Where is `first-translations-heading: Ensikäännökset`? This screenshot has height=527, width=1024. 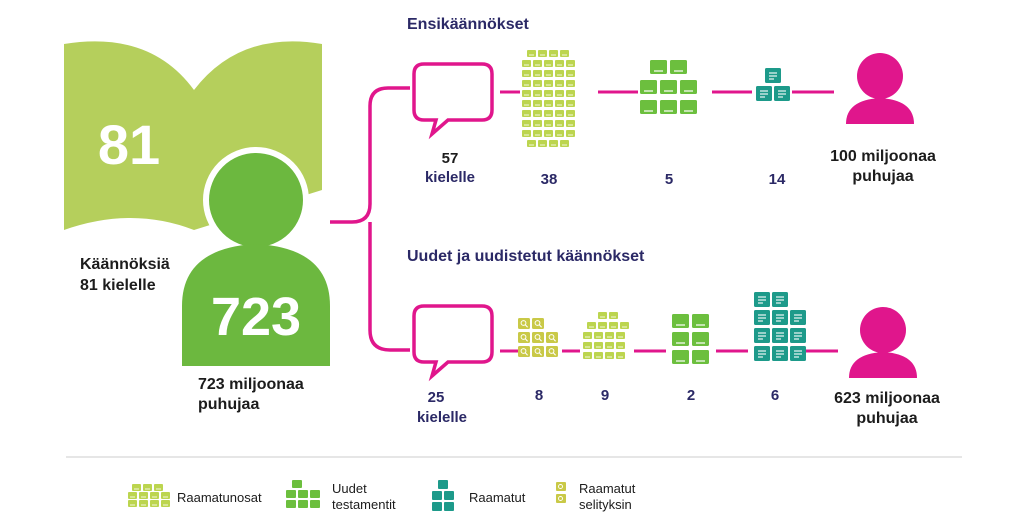 first-translations-heading: Ensikäännökset is located at coordinates (468, 24).